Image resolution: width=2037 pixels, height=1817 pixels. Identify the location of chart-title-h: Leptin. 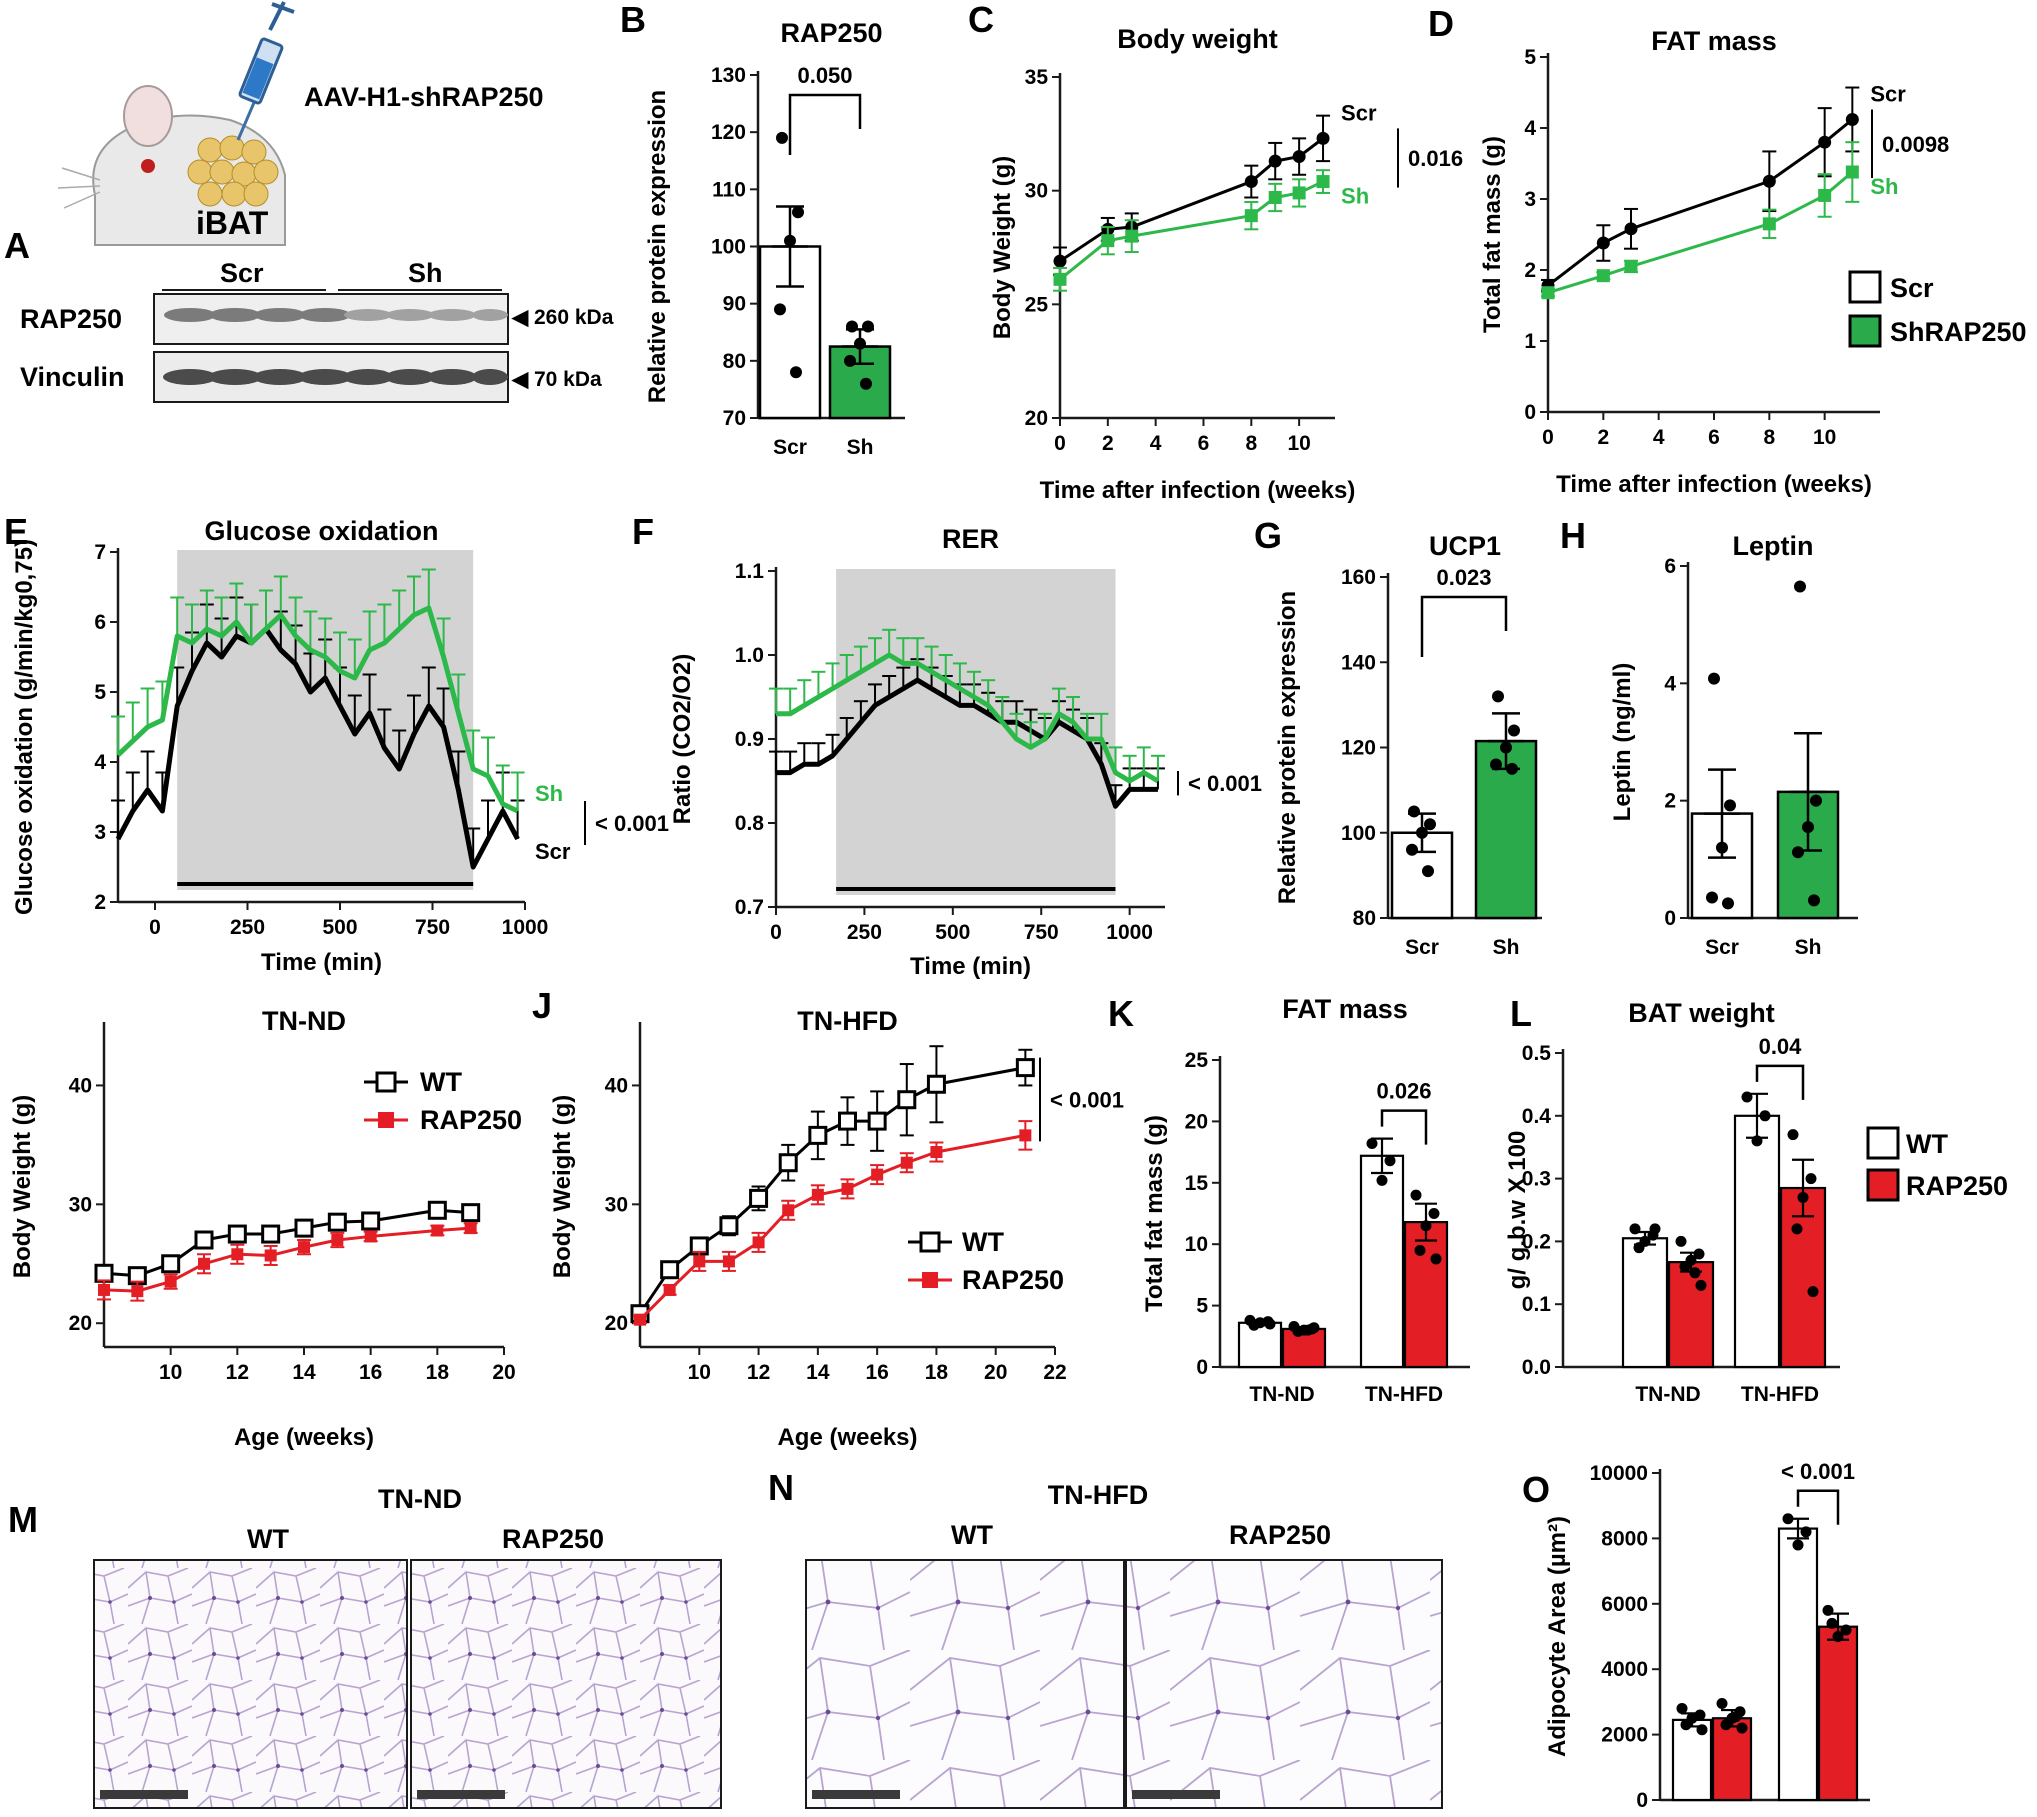
(1773, 546).